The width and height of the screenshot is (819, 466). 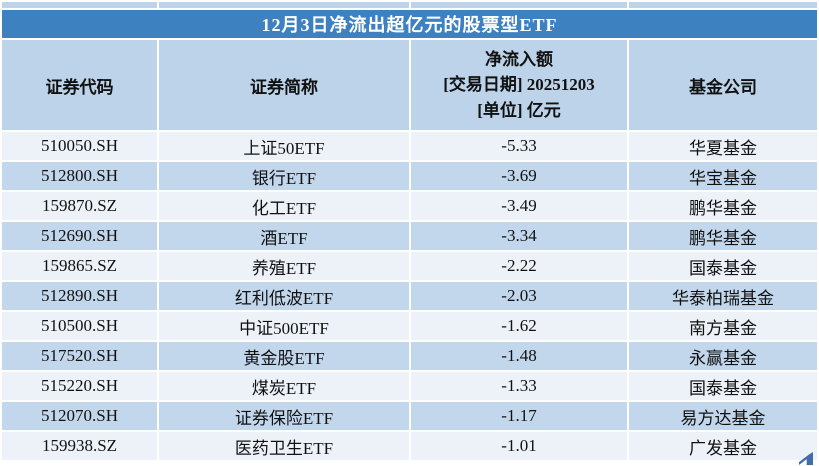 I want to click on cell-net-flow: -3.69, so click(x=519, y=176).